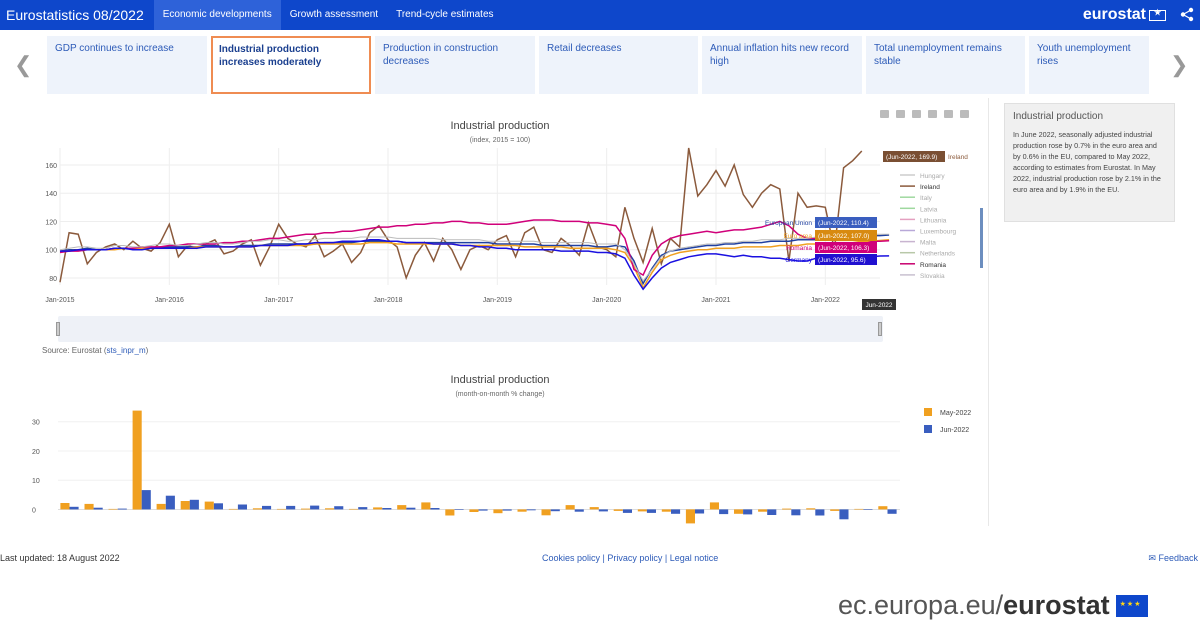 This screenshot has width=1200, height=630. Describe the element at coordinates (51, 222) in the screenshot. I see `y-tick-label: 120` at that location.